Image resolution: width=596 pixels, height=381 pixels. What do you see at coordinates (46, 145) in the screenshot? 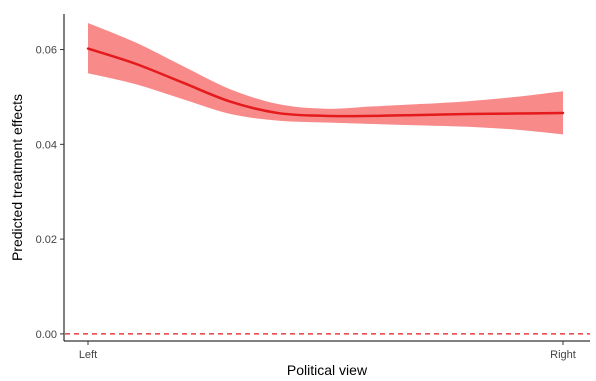
I see `y-tick-label: 0.04` at bounding box center [46, 145].